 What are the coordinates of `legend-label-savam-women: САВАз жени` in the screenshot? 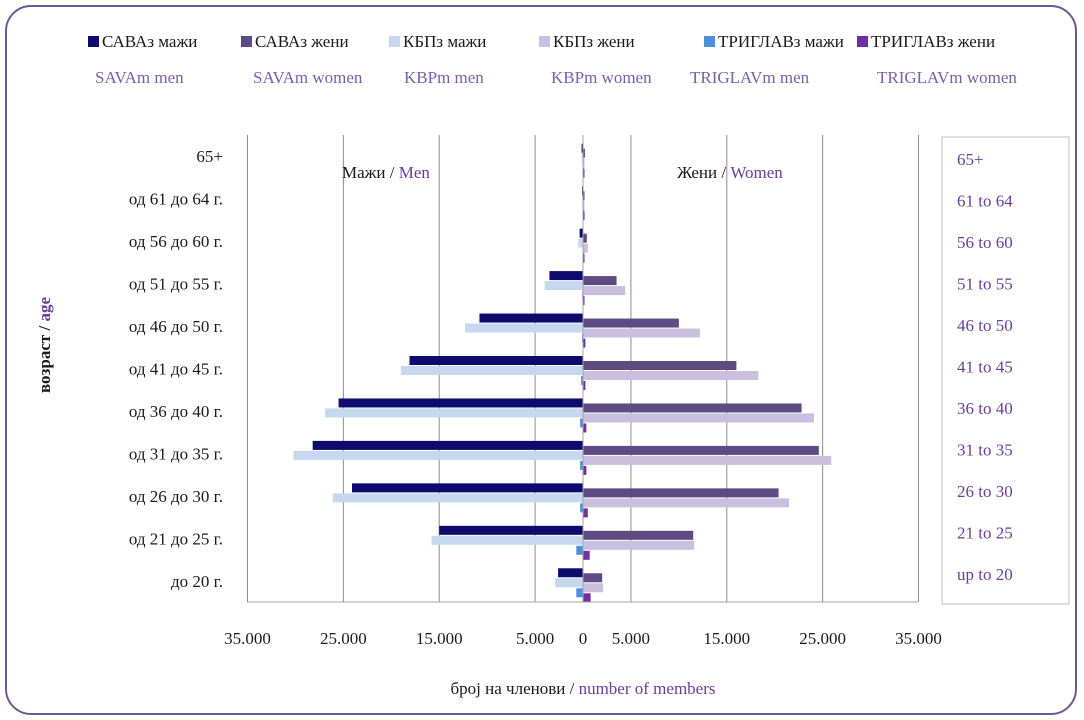 It's located at (302, 41).